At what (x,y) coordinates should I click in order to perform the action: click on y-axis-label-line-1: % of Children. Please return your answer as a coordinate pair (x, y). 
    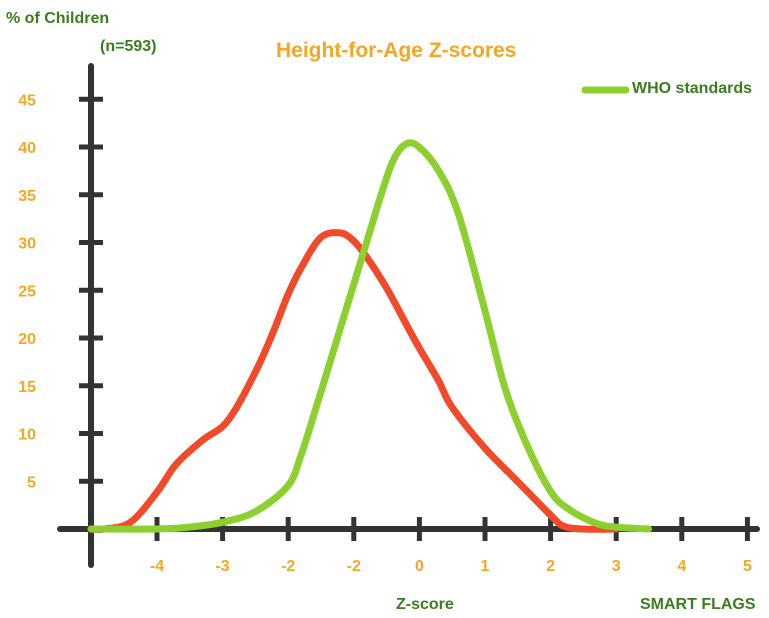
    Looking at the image, I should click on (58, 18).